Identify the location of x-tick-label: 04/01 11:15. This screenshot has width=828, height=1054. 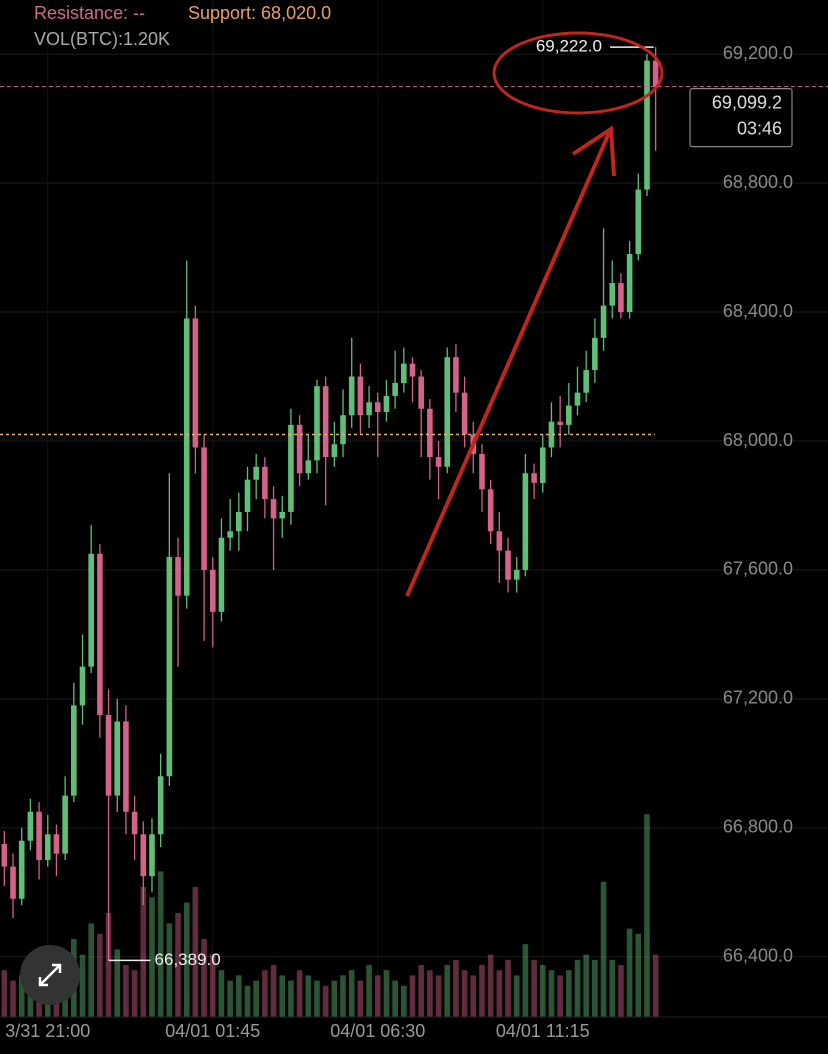
(543, 1031).